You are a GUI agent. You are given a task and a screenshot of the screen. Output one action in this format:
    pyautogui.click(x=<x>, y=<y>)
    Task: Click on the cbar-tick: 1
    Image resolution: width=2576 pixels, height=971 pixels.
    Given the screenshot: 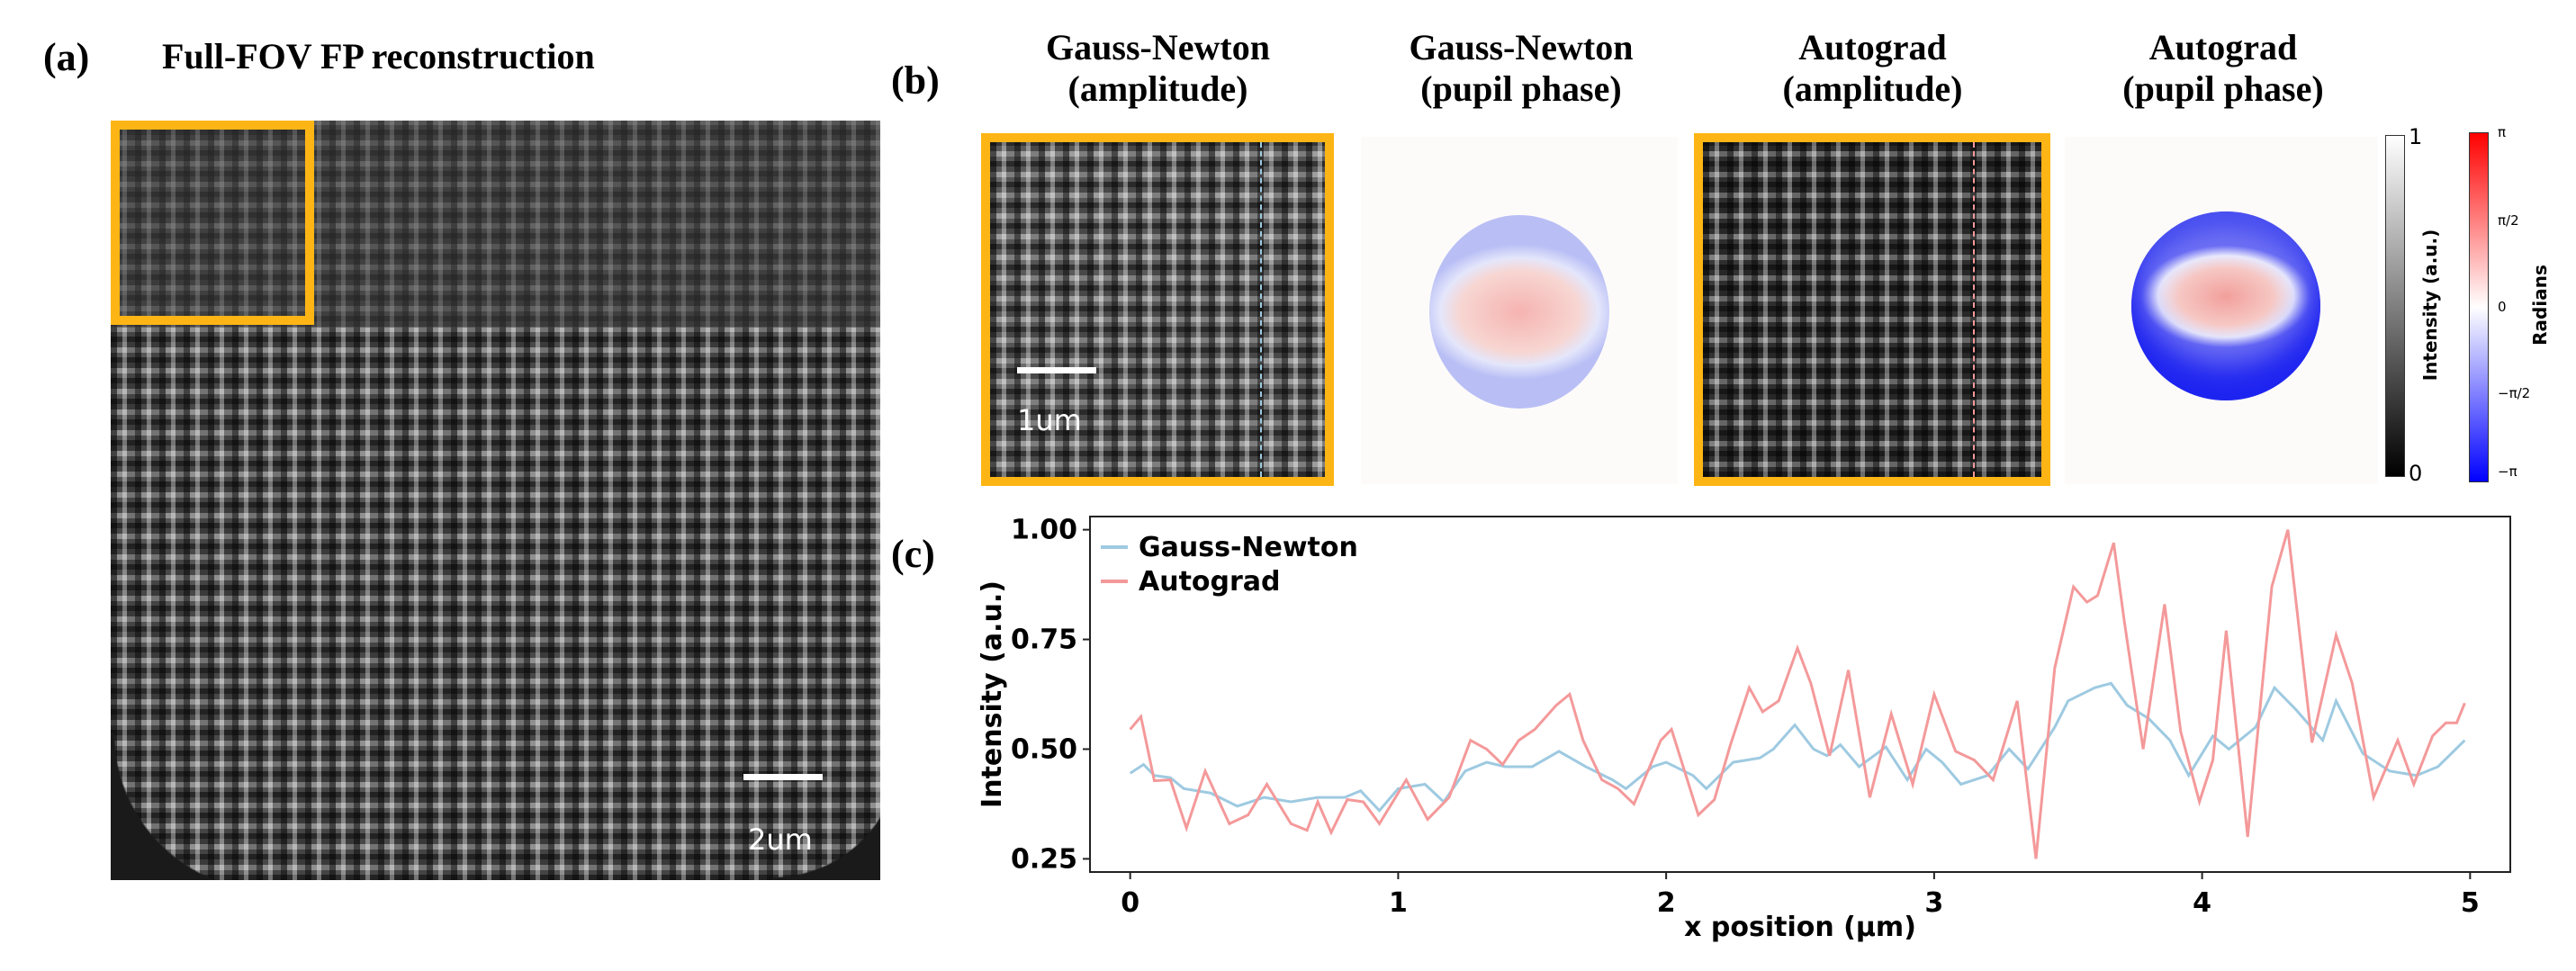 What is the action you would take?
    pyautogui.click(x=2416, y=136)
    